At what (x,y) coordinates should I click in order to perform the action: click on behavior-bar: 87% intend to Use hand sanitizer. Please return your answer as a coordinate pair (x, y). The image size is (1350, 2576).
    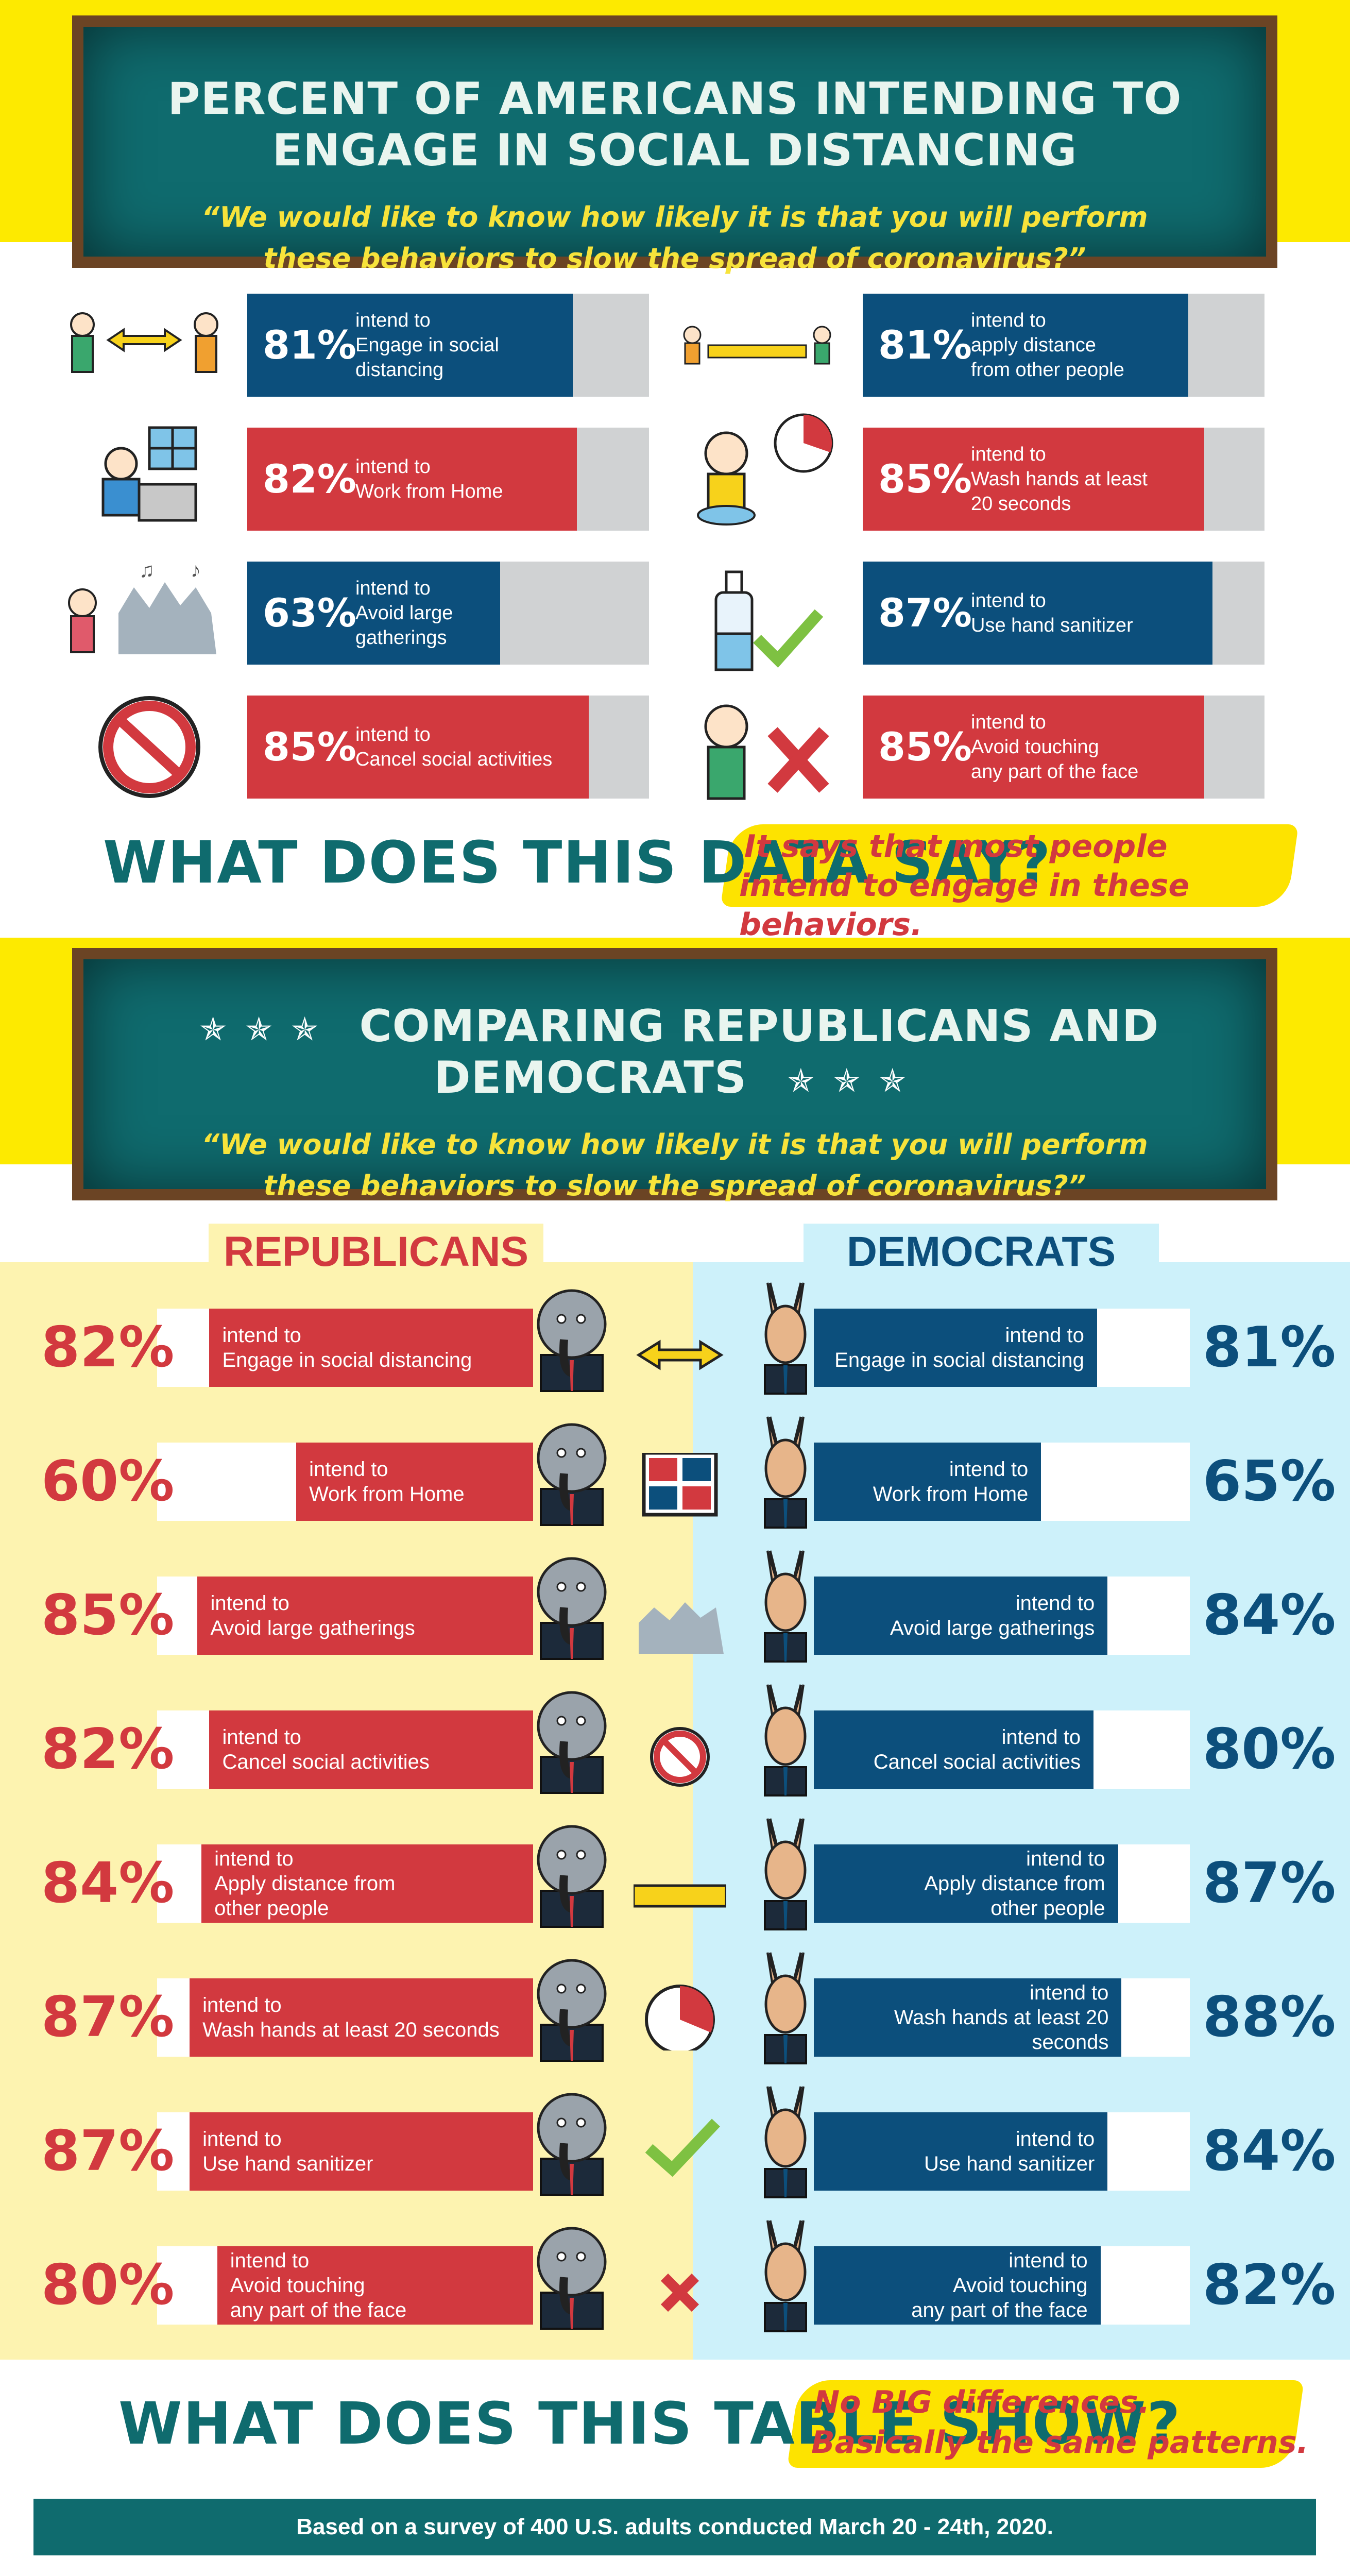
    Looking at the image, I should click on (1063, 613).